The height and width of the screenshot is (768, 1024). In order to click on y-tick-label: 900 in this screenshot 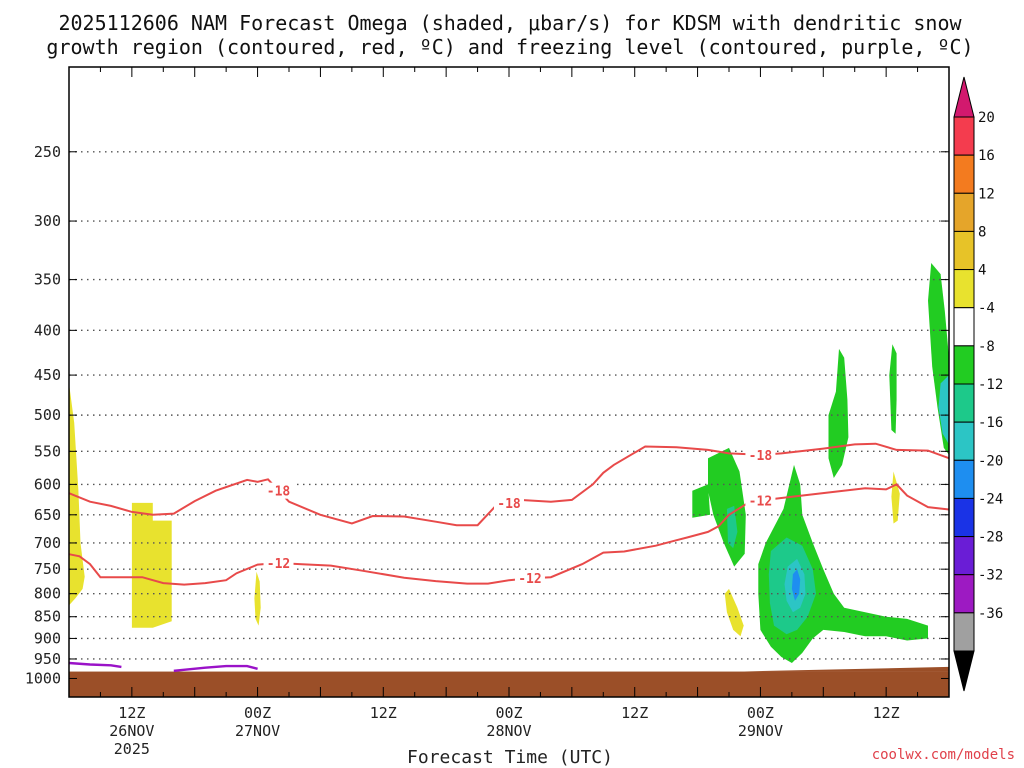, I will do `click(47, 638)`.